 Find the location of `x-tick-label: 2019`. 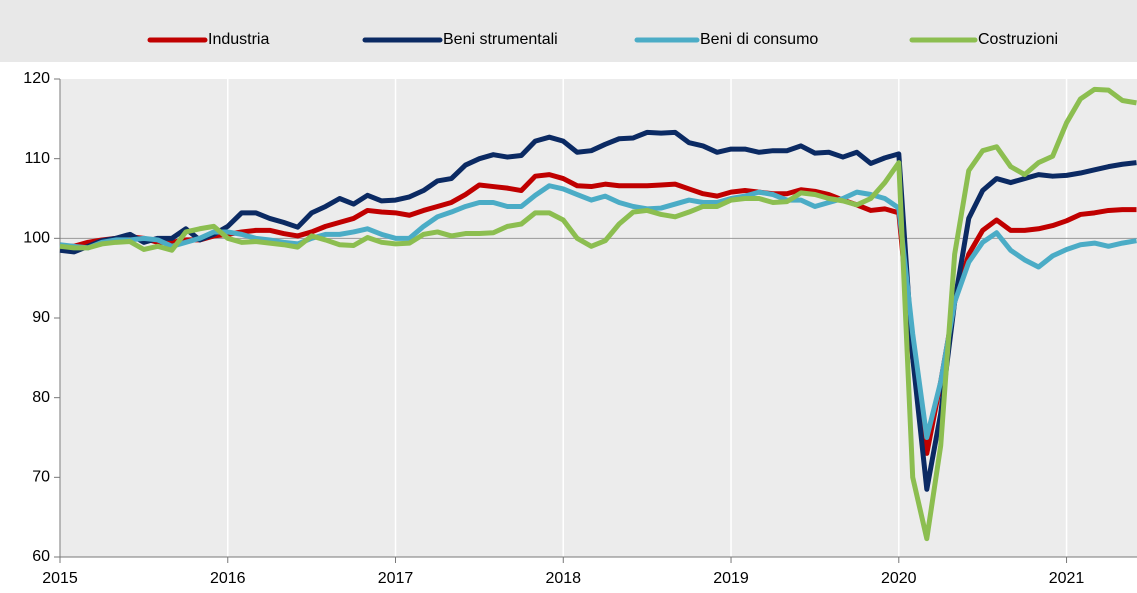

x-tick-label: 2019 is located at coordinates (731, 578).